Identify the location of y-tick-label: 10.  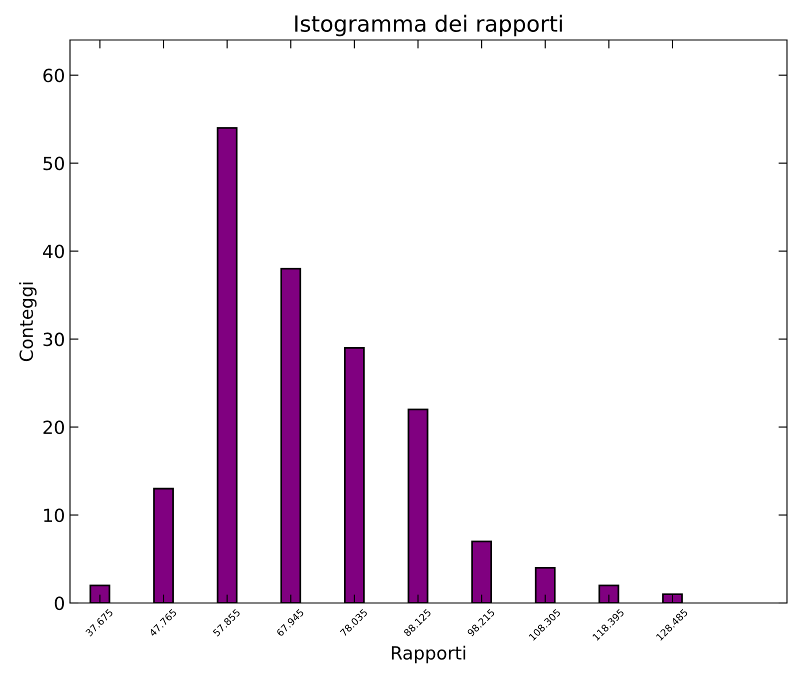
(54, 515).